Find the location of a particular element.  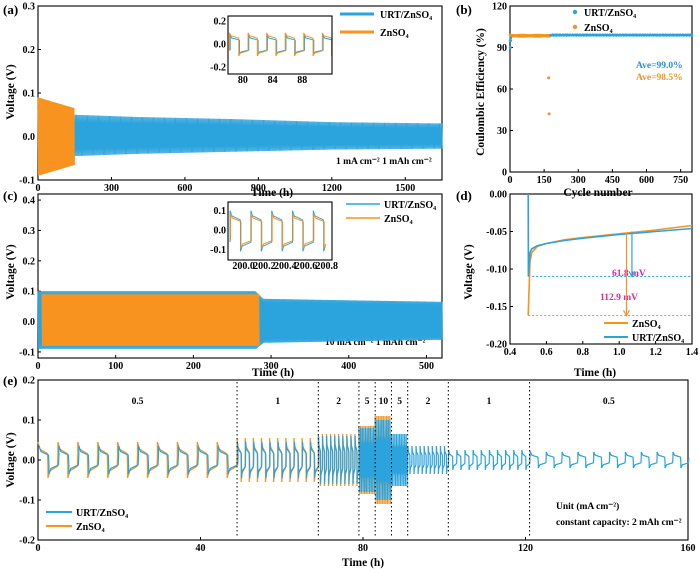

x-tick-label: 1.0 is located at coordinates (619, 352).